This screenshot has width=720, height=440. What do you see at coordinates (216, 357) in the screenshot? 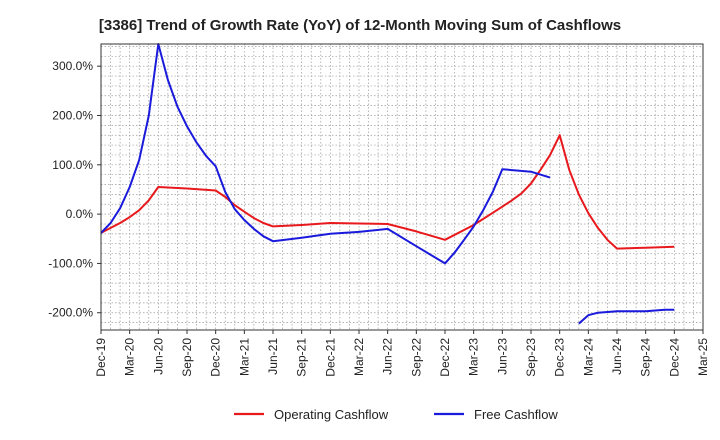
I see `x-tick-label: Dec-20` at bounding box center [216, 357].